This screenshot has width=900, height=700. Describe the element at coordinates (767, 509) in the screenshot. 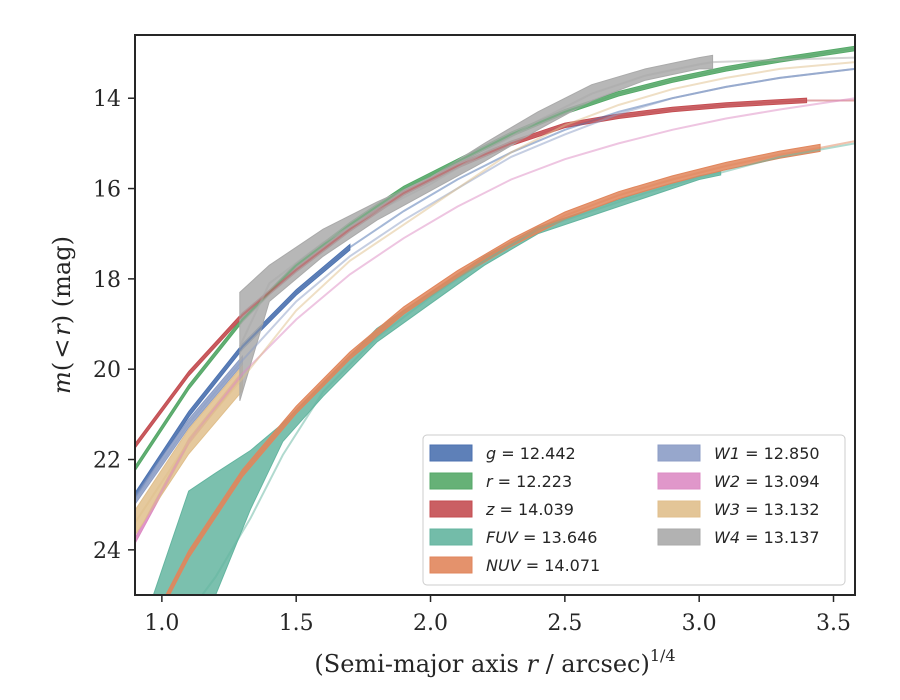

I see `legend-label-w3: W3 = 13.132` at that location.